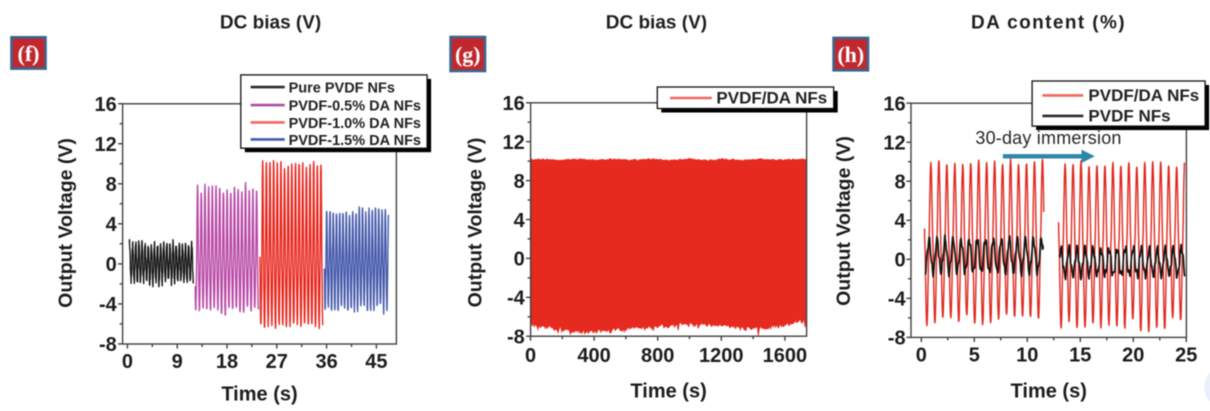 Image resolution: width=1210 pixels, height=411 pixels. What do you see at coordinates (974, 356) in the screenshot?
I see `svg-text: 5` at bounding box center [974, 356].